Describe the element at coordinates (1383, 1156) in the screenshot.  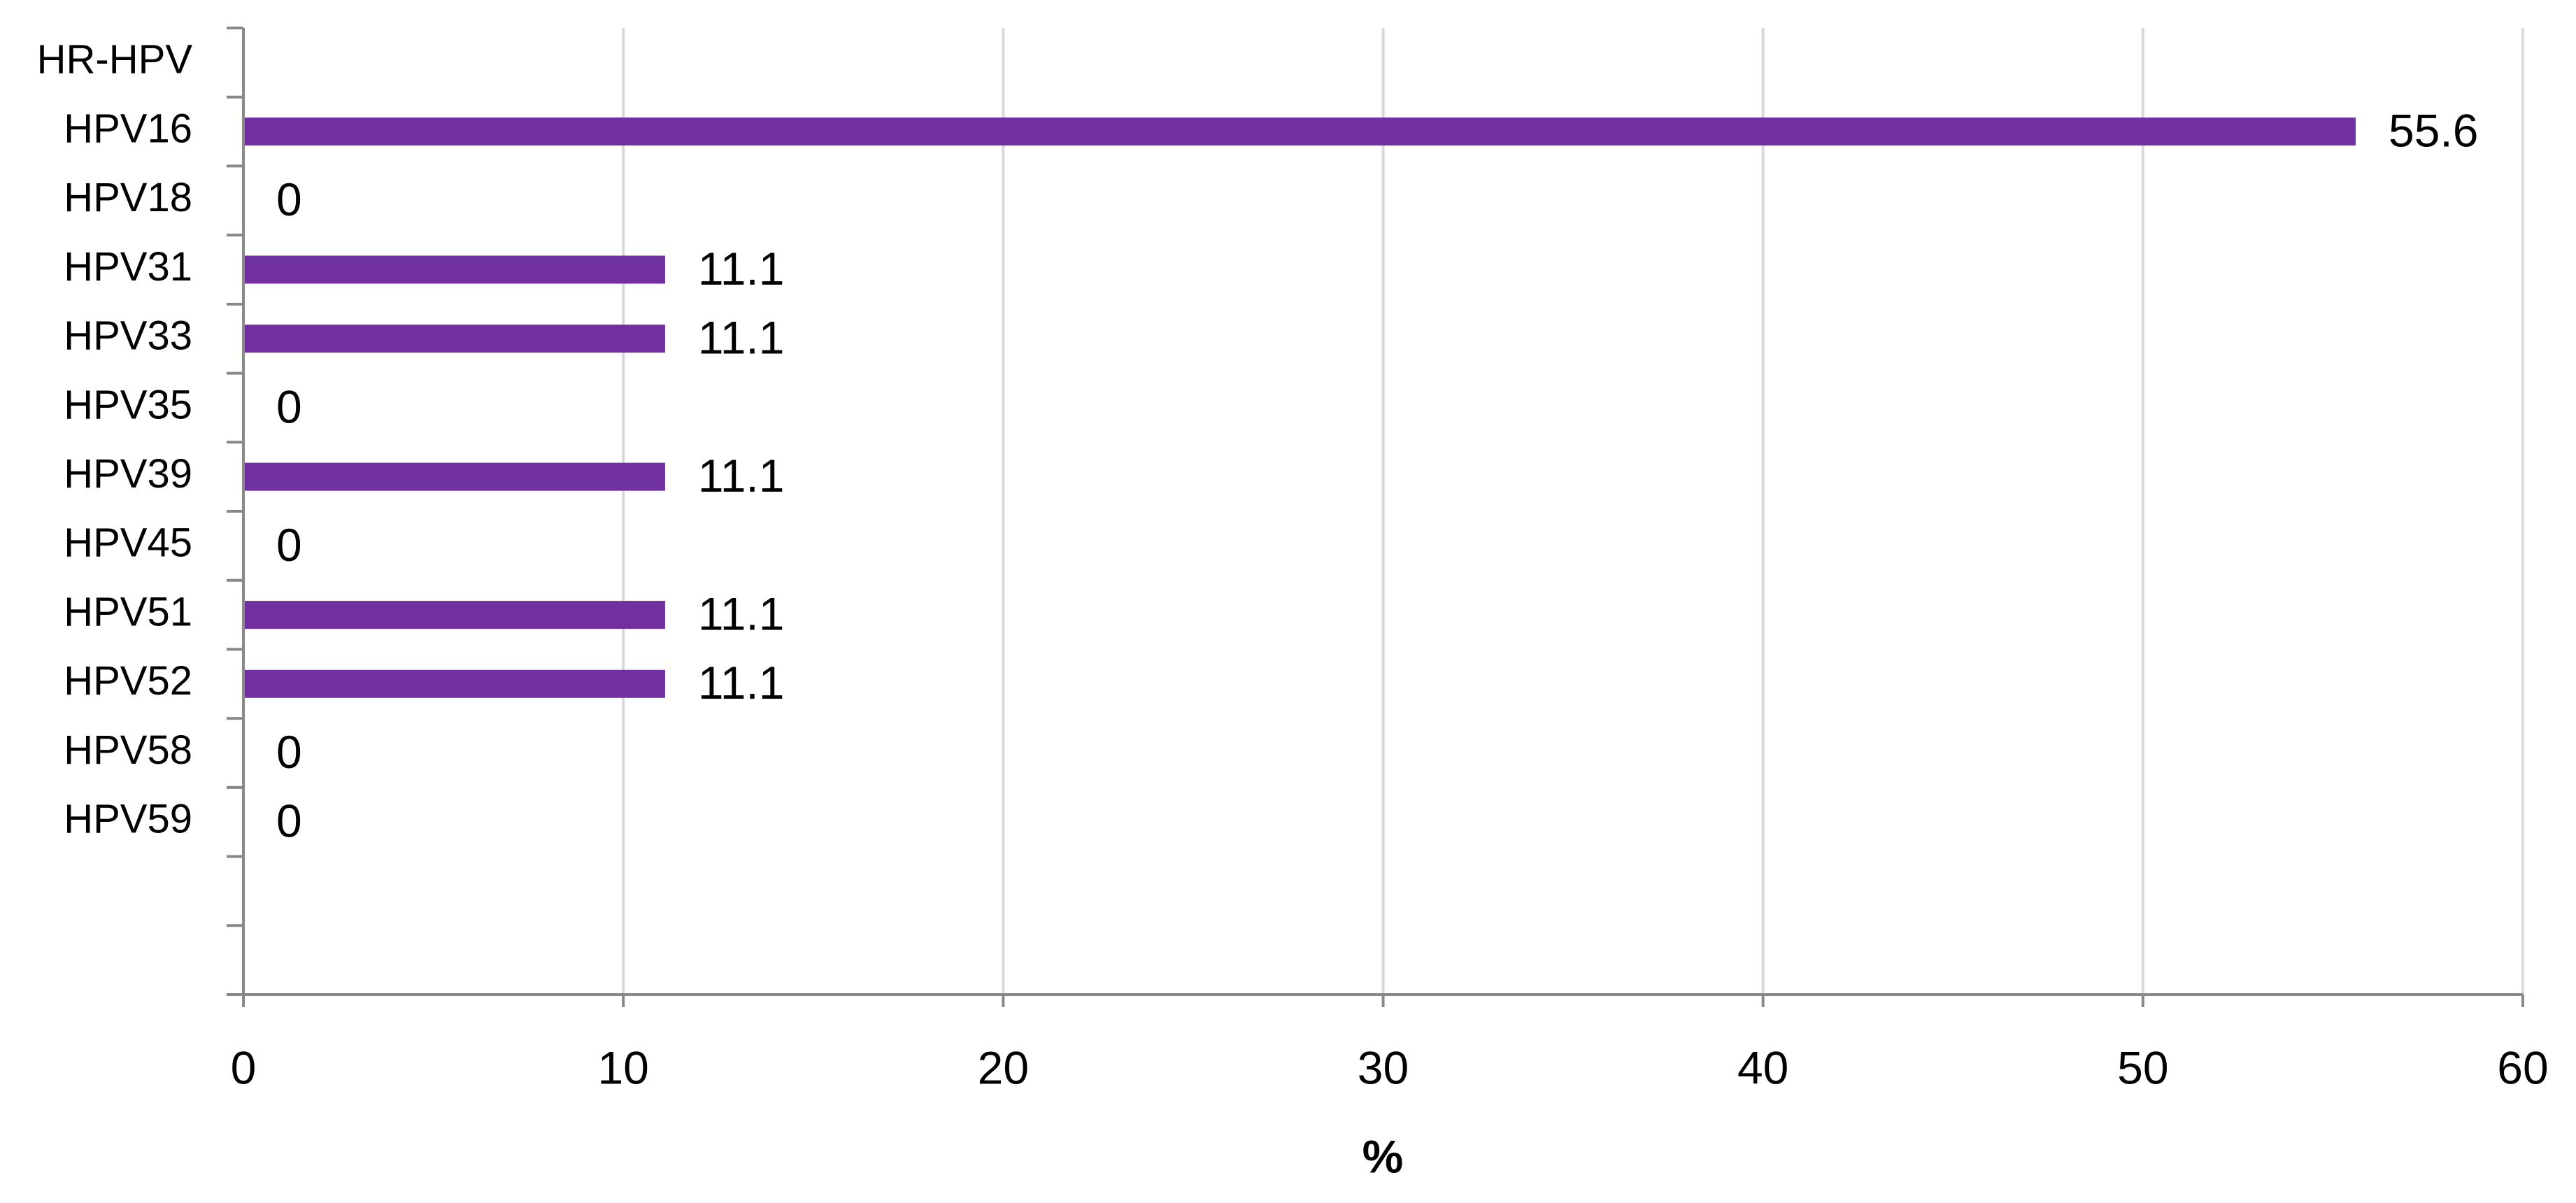
I see `x-axis-label: %` at that location.